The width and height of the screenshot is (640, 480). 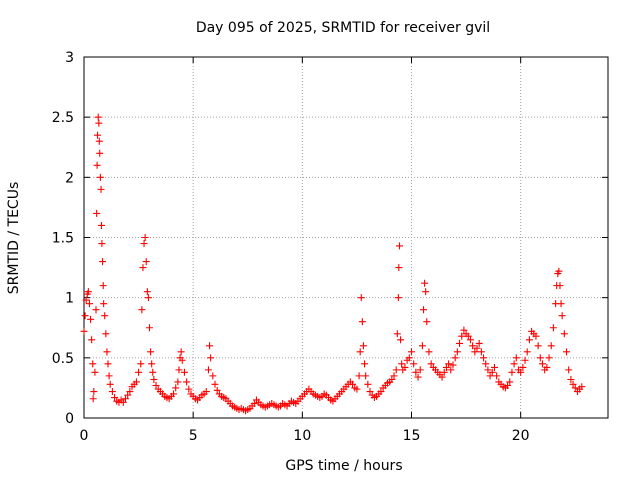 I want to click on x-tick-label: 20, so click(x=521, y=436).